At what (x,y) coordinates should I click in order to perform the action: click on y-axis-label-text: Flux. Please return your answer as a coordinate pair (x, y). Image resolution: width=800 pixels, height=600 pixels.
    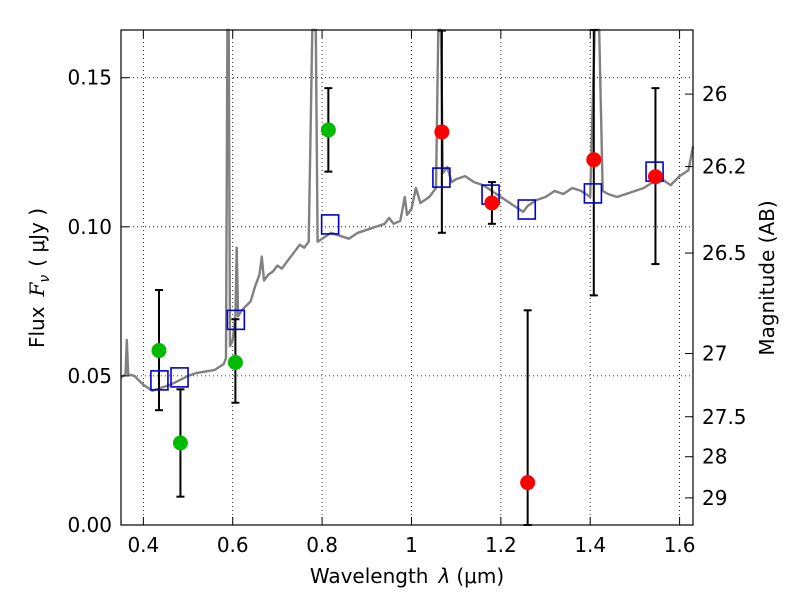
    Looking at the image, I should click on (37, 327).